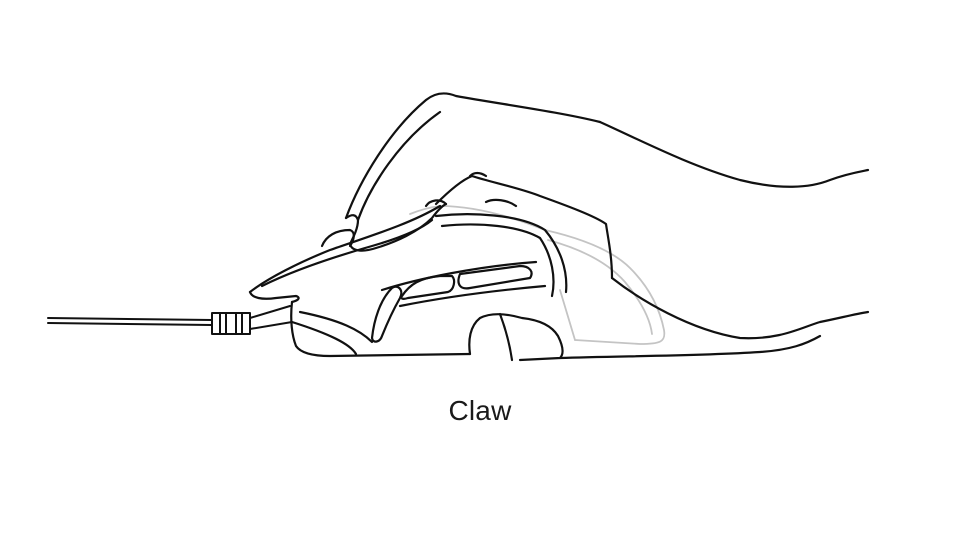  Describe the element at coordinates (408, 278) in the screenshot. I see `mouse-body` at that location.